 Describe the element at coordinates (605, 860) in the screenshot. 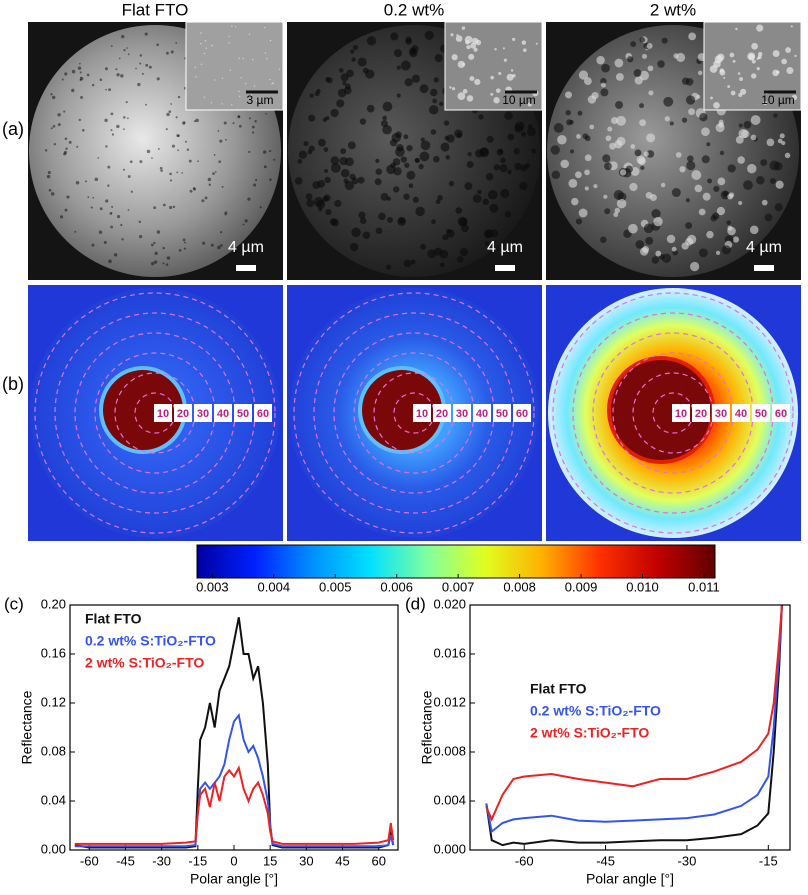

I see `x-tick-label: -45` at that location.